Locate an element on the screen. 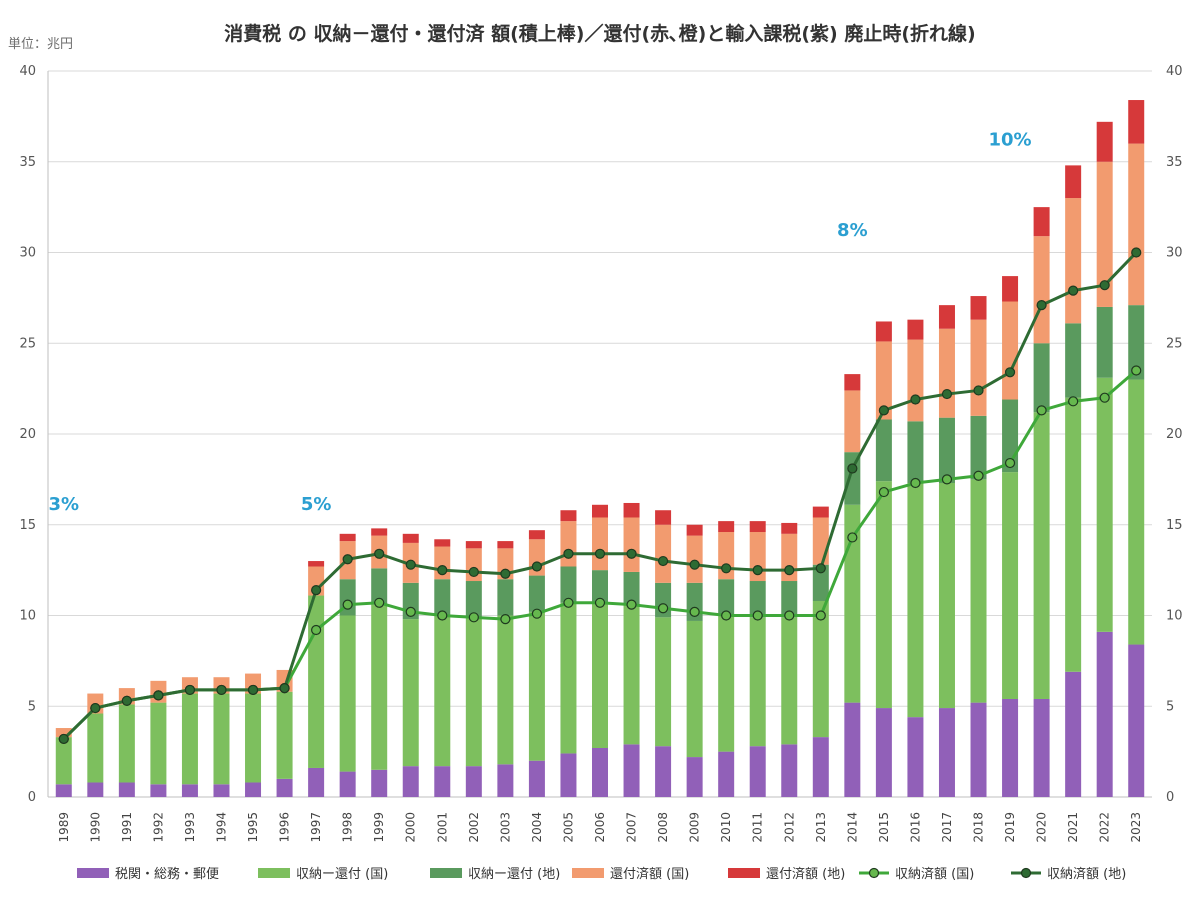  y-tick-label-left: 25 is located at coordinates (27, 343).